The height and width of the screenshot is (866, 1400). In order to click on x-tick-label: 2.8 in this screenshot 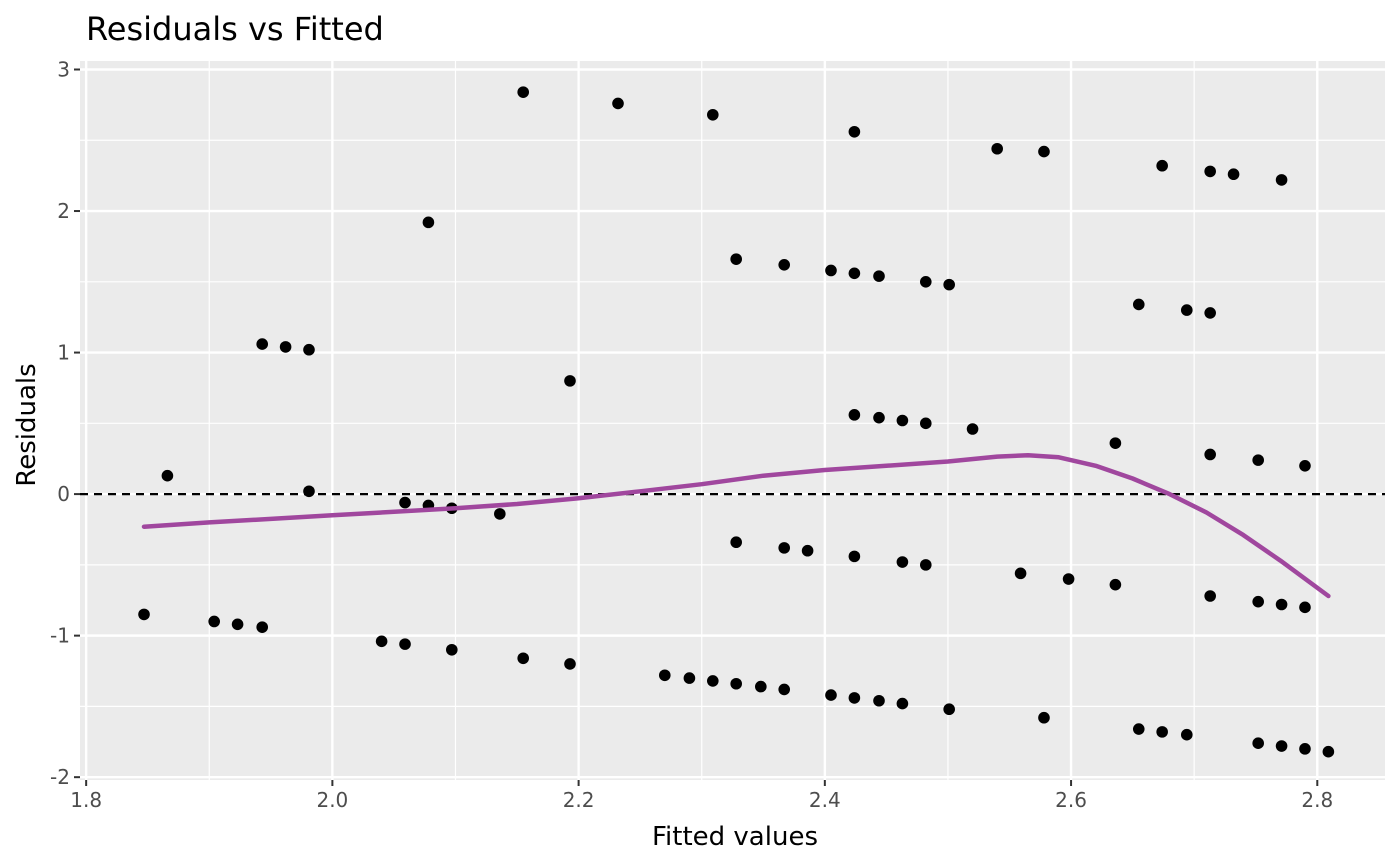, I will do `click(1317, 800)`.